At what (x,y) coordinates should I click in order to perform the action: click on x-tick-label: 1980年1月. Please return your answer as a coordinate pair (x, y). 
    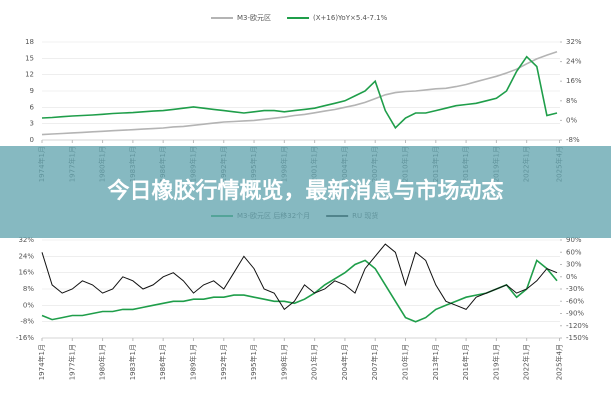
    Looking at the image, I should click on (102, 362).